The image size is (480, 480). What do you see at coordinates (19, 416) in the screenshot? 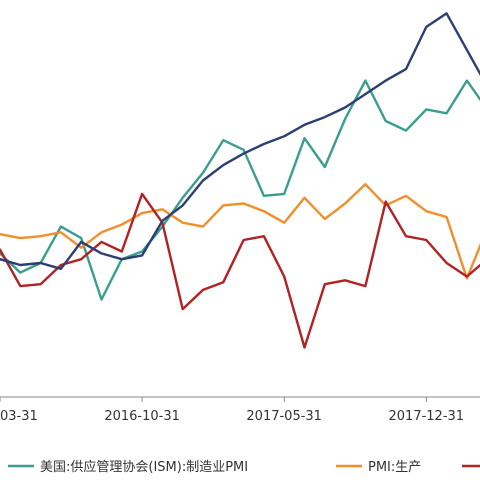
I see `x-tick-label: 2016-03-31` at bounding box center [19, 416].